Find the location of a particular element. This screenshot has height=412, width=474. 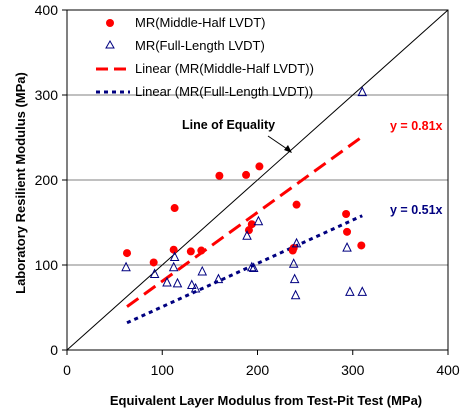

annotation-line-of-equality: Line of Equality is located at coordinates (228, 125).